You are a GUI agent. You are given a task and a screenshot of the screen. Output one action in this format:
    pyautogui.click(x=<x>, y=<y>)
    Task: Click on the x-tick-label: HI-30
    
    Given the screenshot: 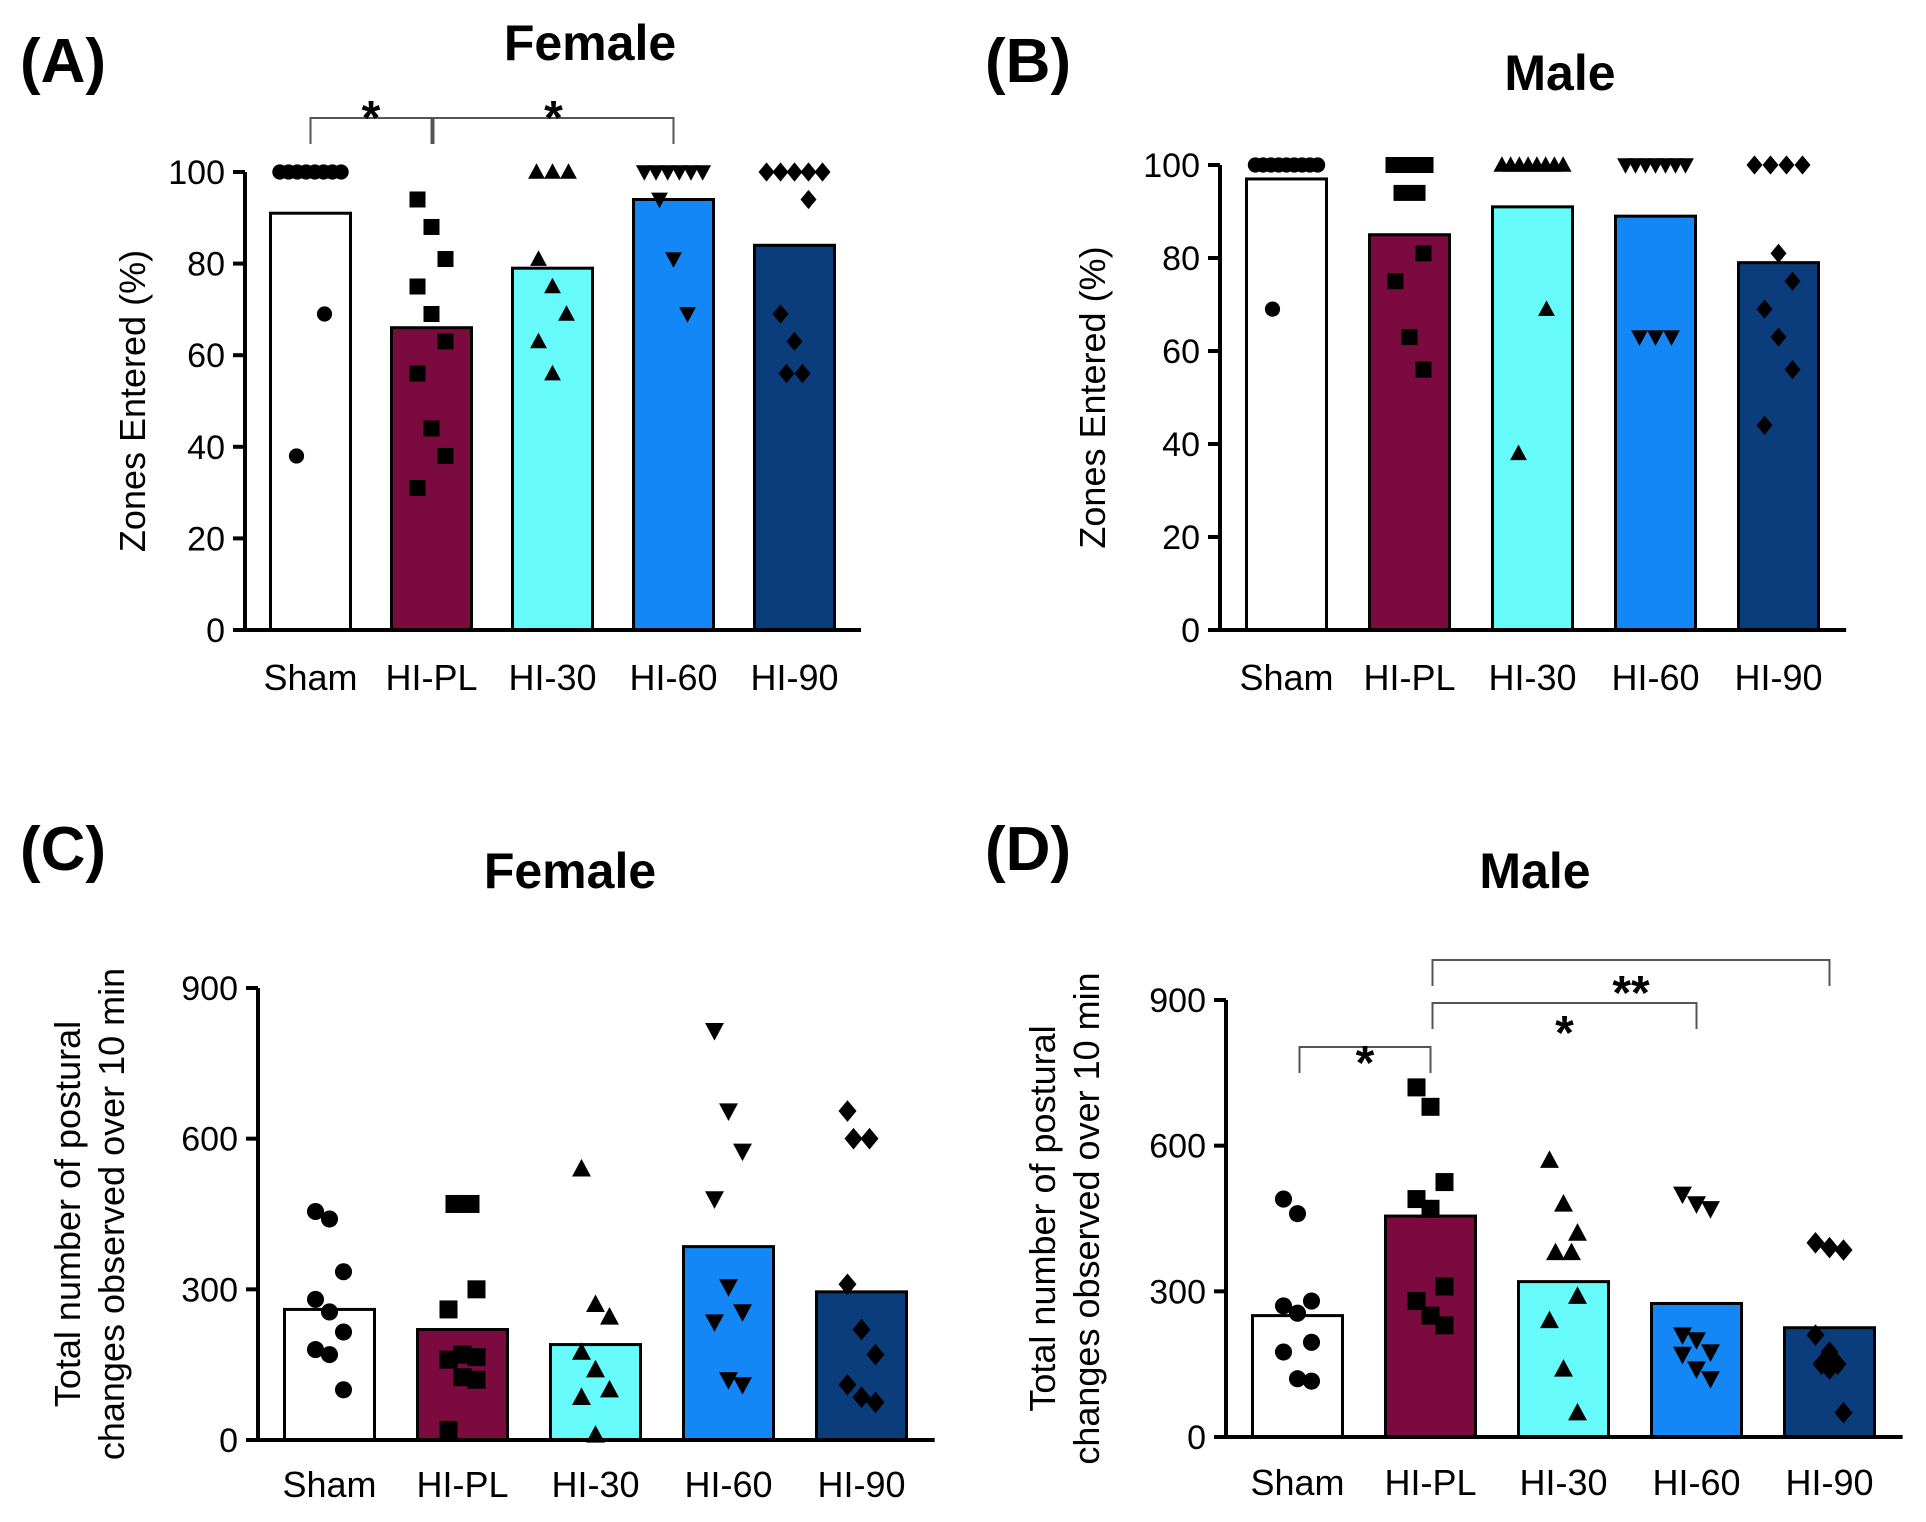 What is the action you would take?
    pyautogui.click(x=552, y=677)
    